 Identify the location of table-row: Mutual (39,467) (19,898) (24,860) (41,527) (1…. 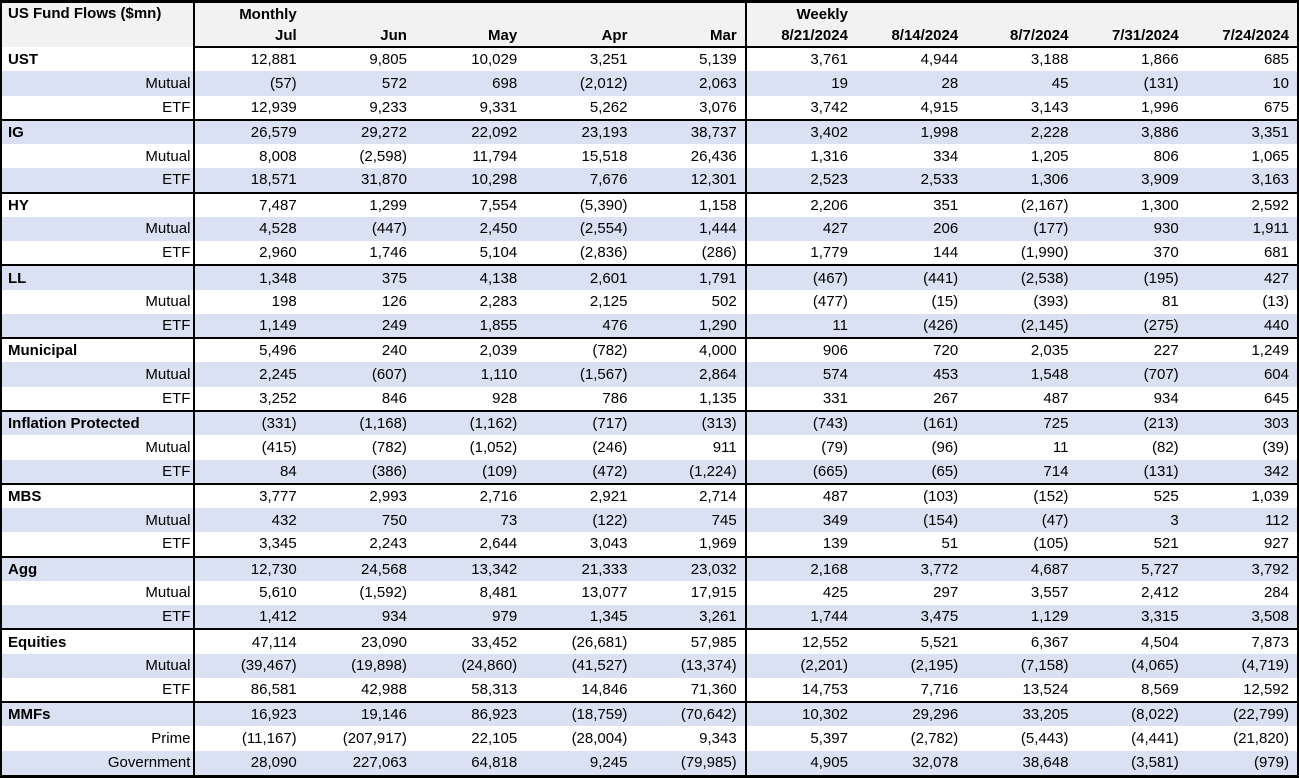
(649, 665).